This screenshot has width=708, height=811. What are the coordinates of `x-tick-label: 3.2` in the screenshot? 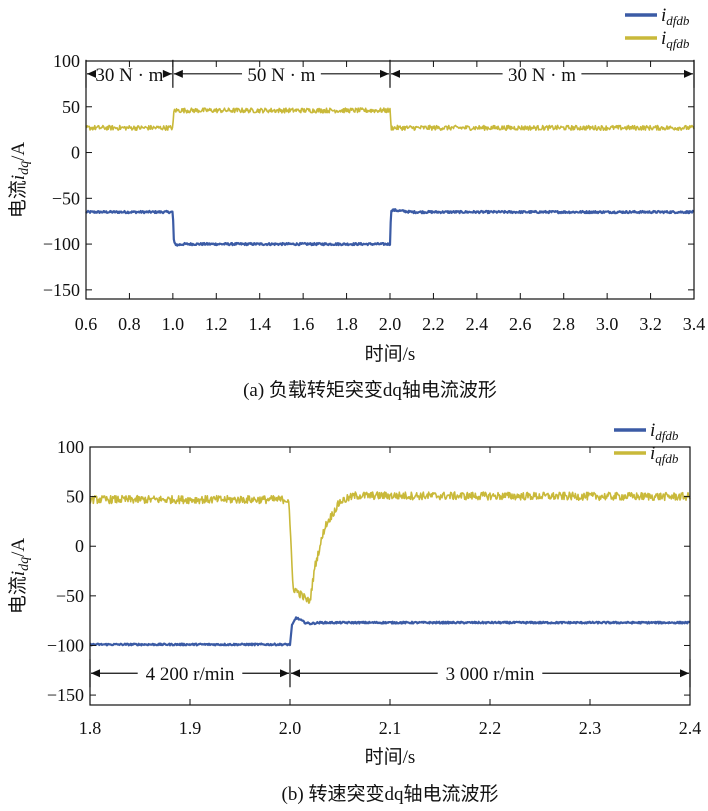 It's located at (650, 324).